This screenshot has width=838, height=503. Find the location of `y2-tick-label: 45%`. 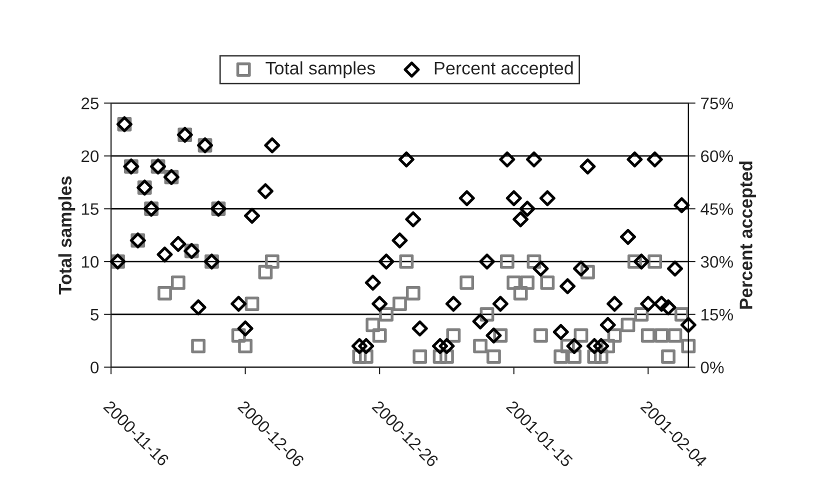

y2-tick-label: 45% is located at coordinates (716, 209).